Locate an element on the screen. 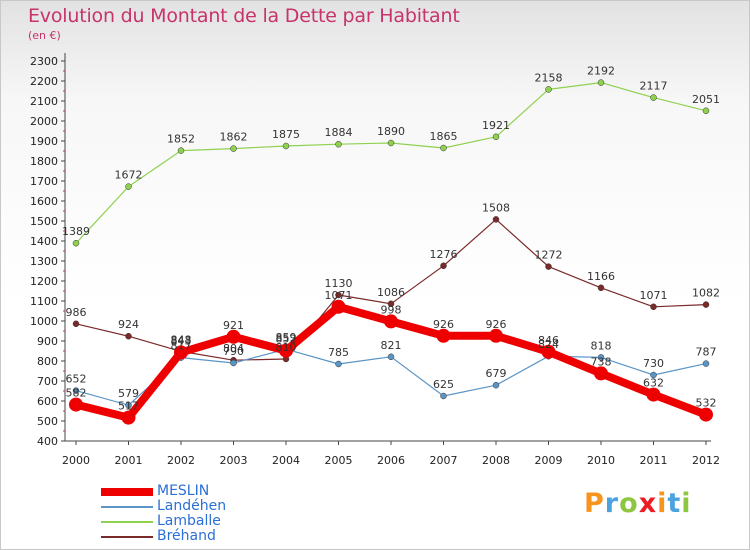 The height and width of the screenshot is (550, 750). data-label-lamballe: 1862 is located at coordinates (234, 137).